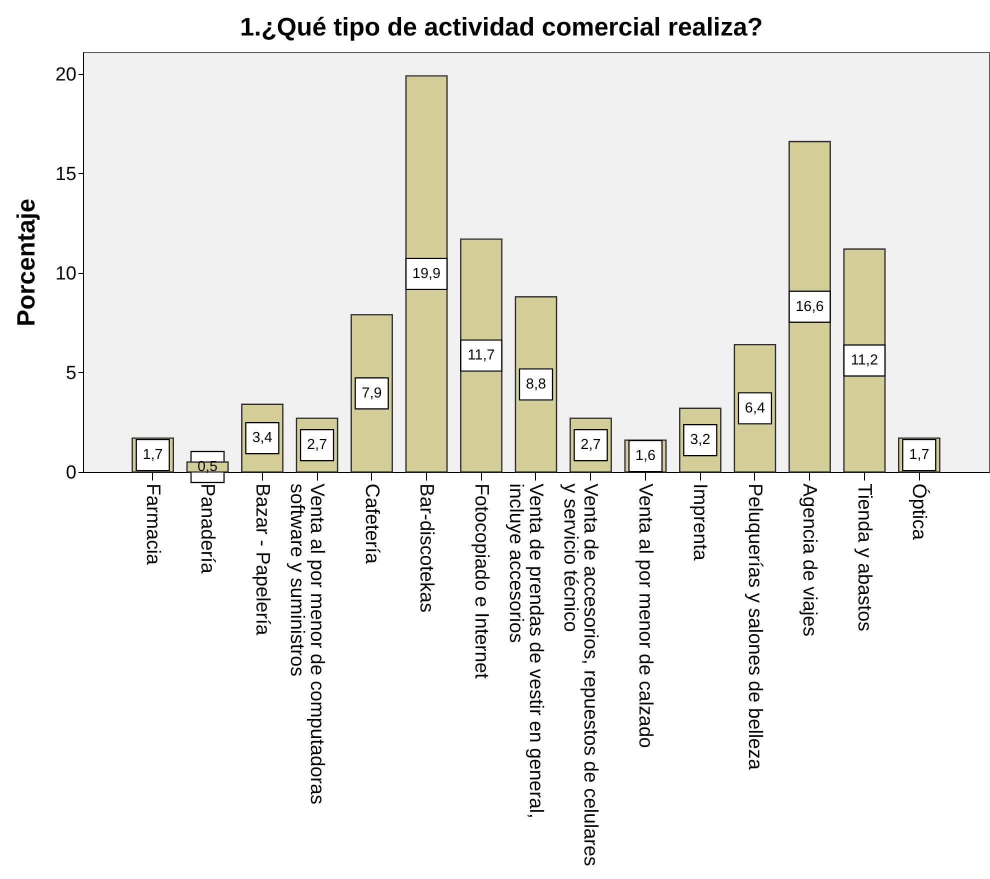 Image resolution: width=990 pixels, height=879 pixels. What do you see at coordinates (65, 273) in the screenshot?
I see `y-tick-label: 10` at bounding box center [65, 273].